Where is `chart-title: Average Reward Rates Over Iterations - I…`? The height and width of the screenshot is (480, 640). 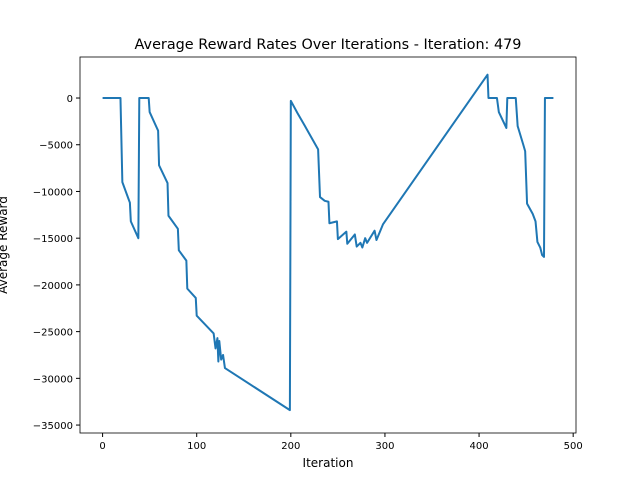 chart-title: Average Reward Rates Over Iterations - I… is located at coordinates (328, 45).